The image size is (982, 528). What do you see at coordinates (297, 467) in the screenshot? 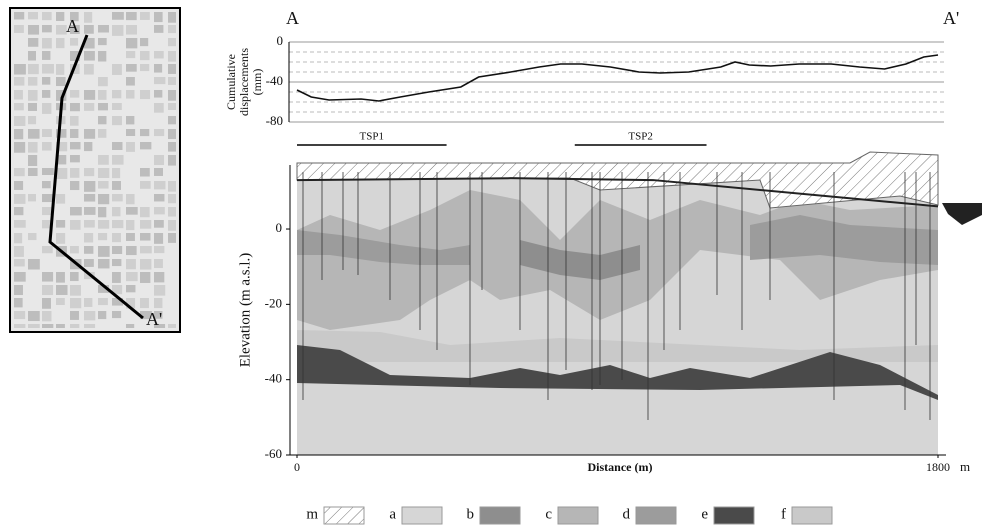
I see `x-tick-label: 0` at bounding box center [297, 467].